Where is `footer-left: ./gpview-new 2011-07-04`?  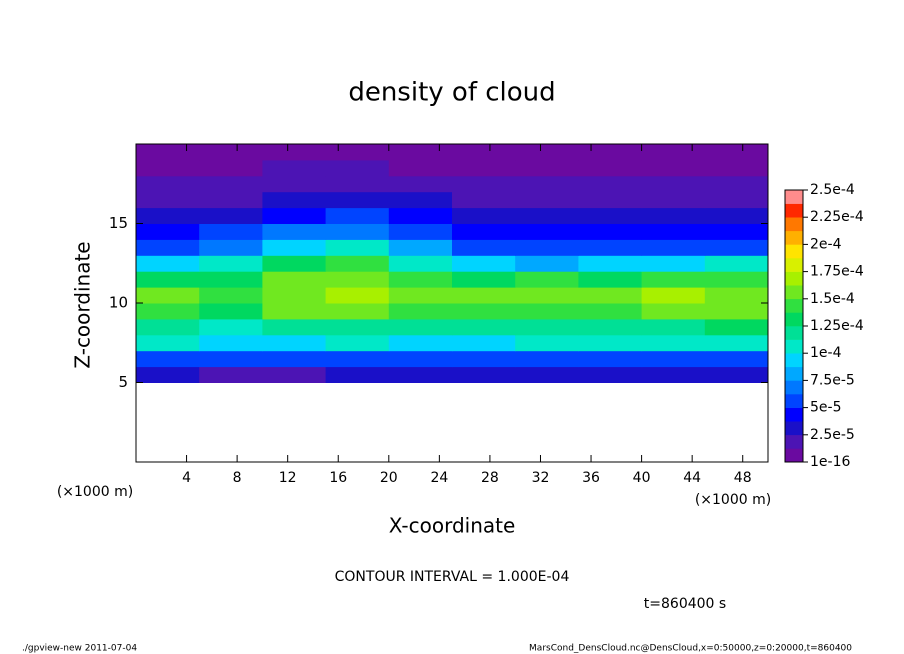
footer-left: ./gpview-new 2011-07-04 is located at coordinates (79, 649).